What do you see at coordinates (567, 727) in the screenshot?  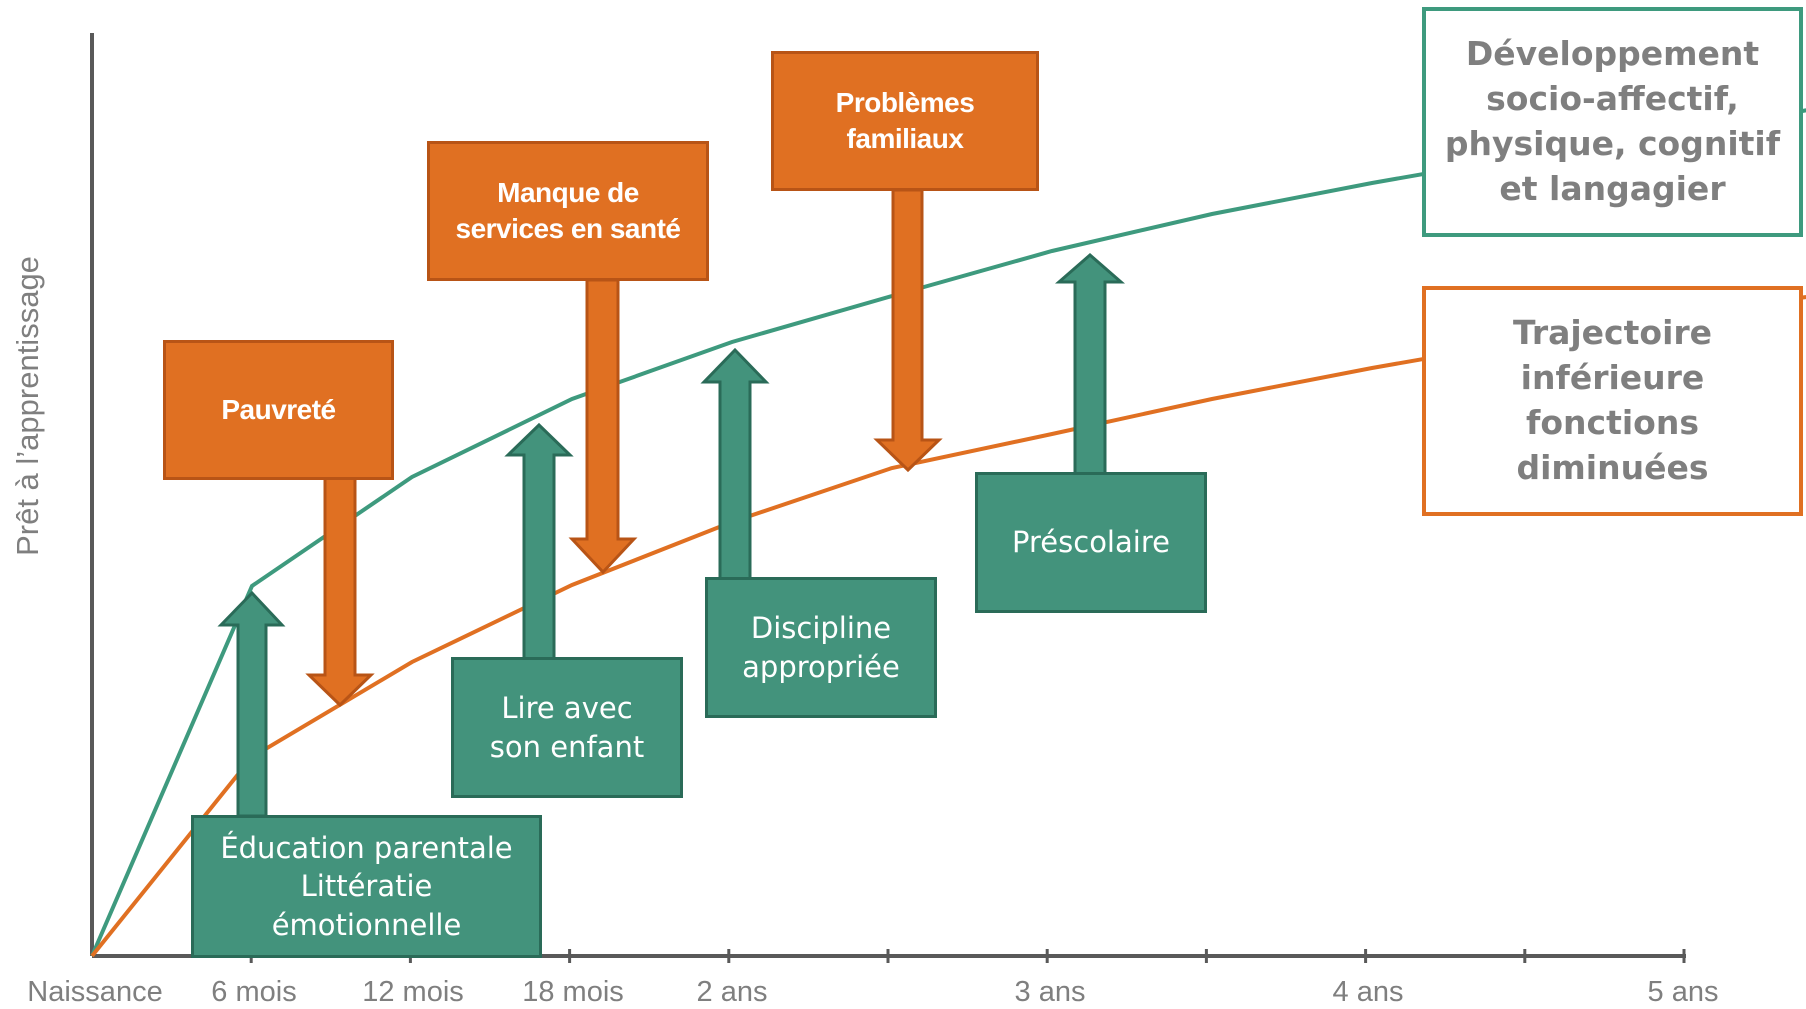 I see `protective-box-lire-avec-son-enfant: Lire avec son enfant` at bounding box center [567, 727].